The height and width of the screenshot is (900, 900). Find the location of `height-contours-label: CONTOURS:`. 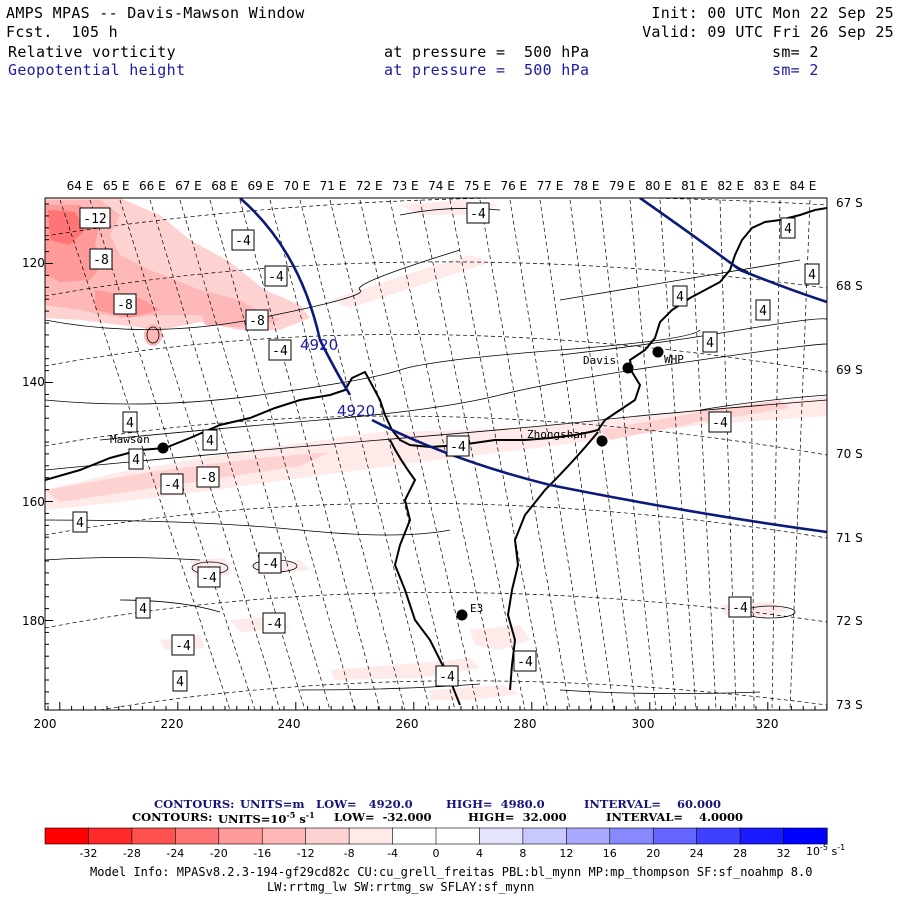

height-contours-label: CONTOURS: is located at coordinates (194, 804).